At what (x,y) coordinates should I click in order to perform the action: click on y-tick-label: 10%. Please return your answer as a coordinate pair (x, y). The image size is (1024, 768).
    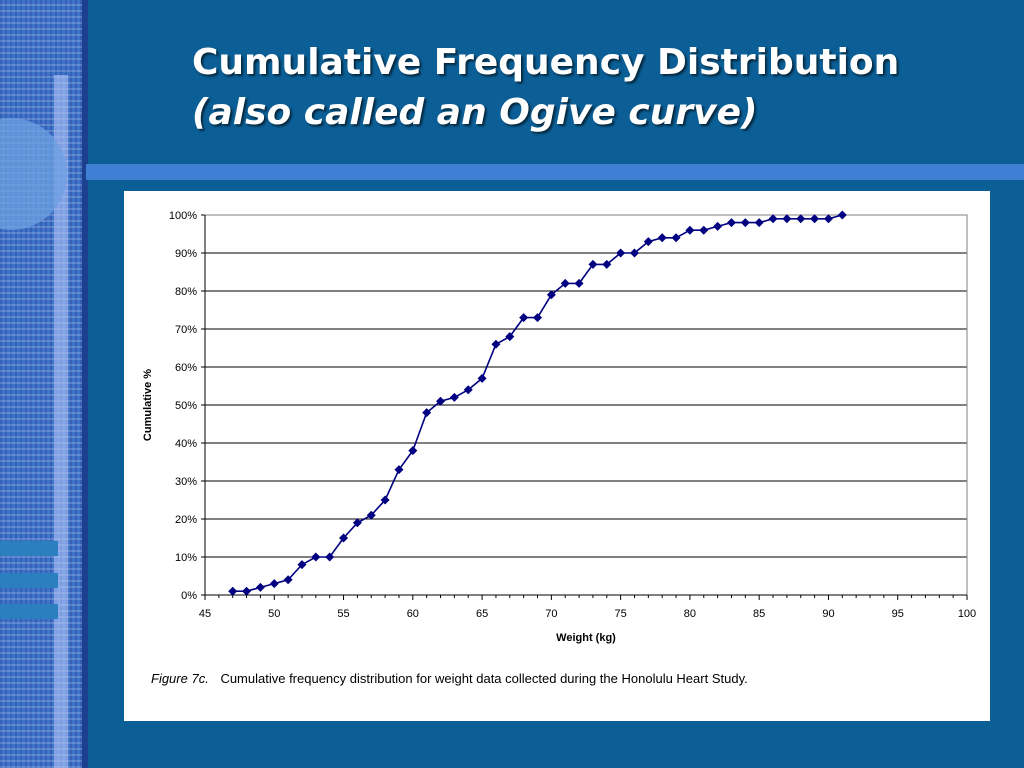
    Looking at the image, I should click on (186, 558).